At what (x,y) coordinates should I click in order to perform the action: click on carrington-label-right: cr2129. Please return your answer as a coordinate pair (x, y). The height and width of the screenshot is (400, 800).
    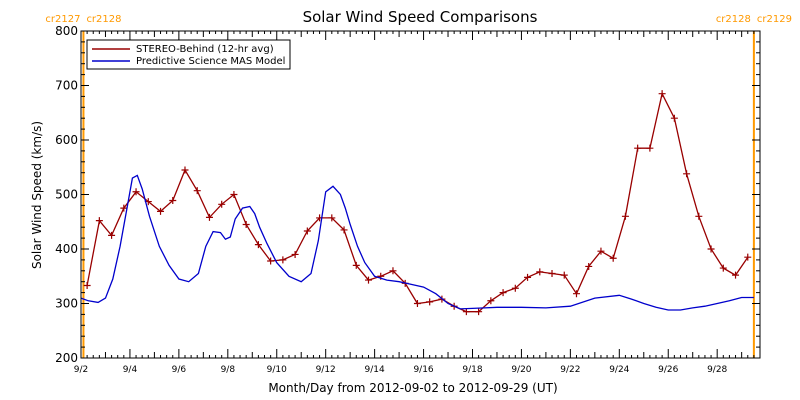
    Looking at the image, I should click on (774, 19).